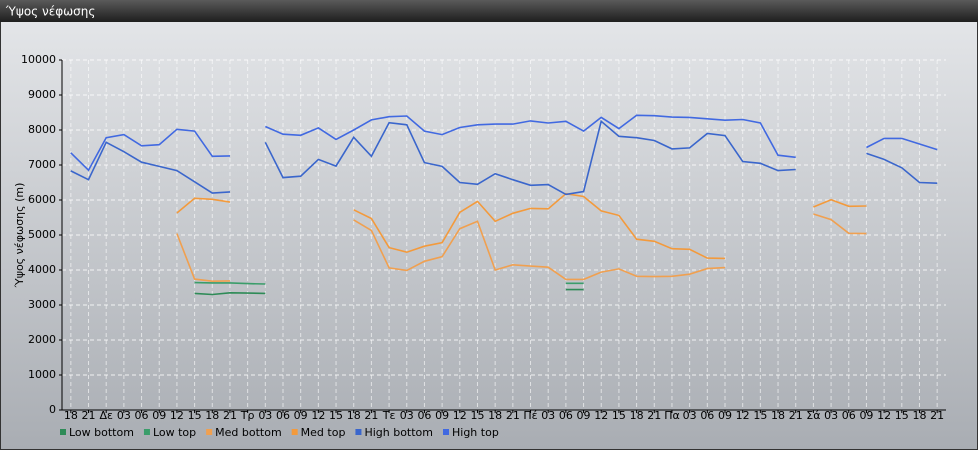 Image resolution: width=978 pixels, height=450 pixels. I want to click on y-tick-label: 1000, so click(42, 374).